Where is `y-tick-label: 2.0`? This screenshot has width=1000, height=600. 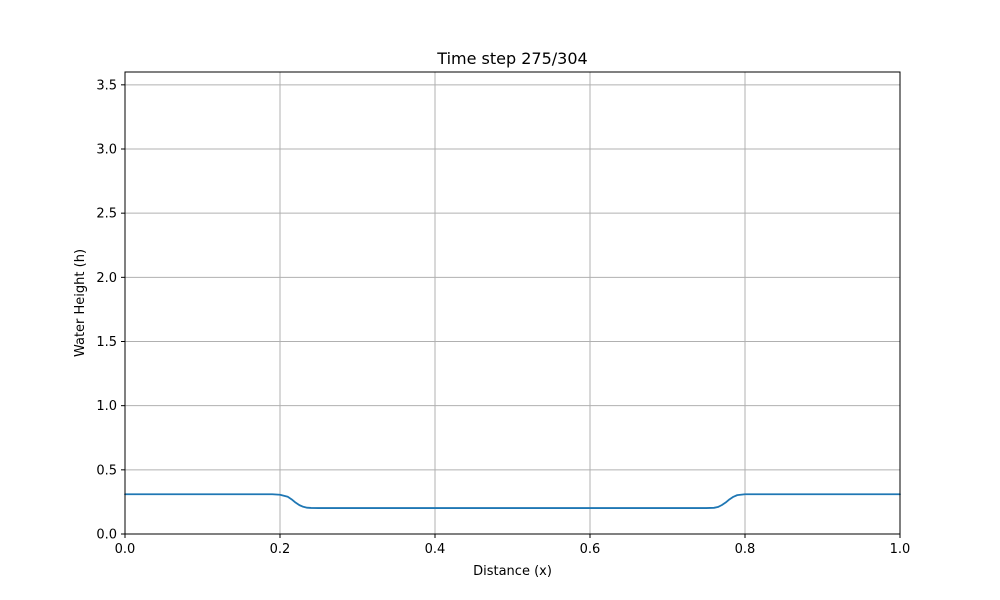
y-tick-label: 2.0 is located at coordinates (106, 278).